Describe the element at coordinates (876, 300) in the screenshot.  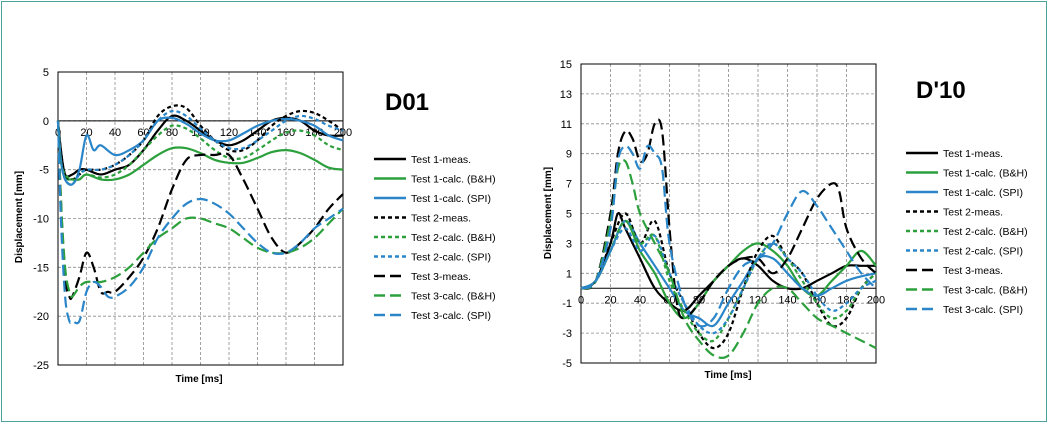
I see `x-tick-label: 200` at that location.